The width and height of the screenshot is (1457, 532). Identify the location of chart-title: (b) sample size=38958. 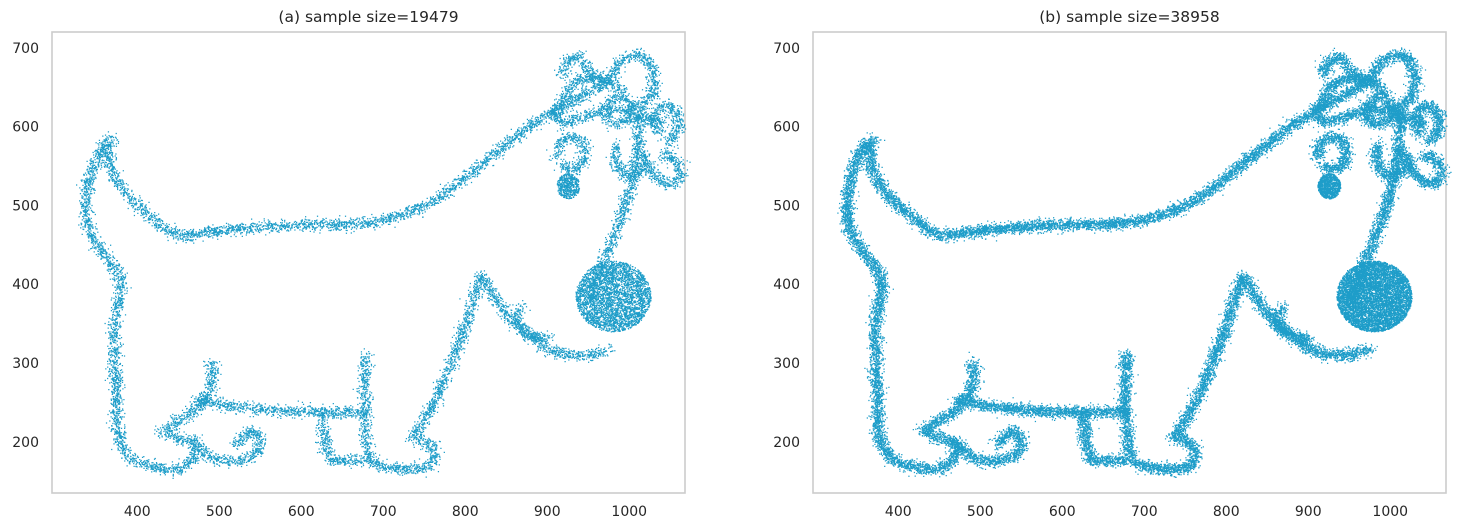
(1129, 17).